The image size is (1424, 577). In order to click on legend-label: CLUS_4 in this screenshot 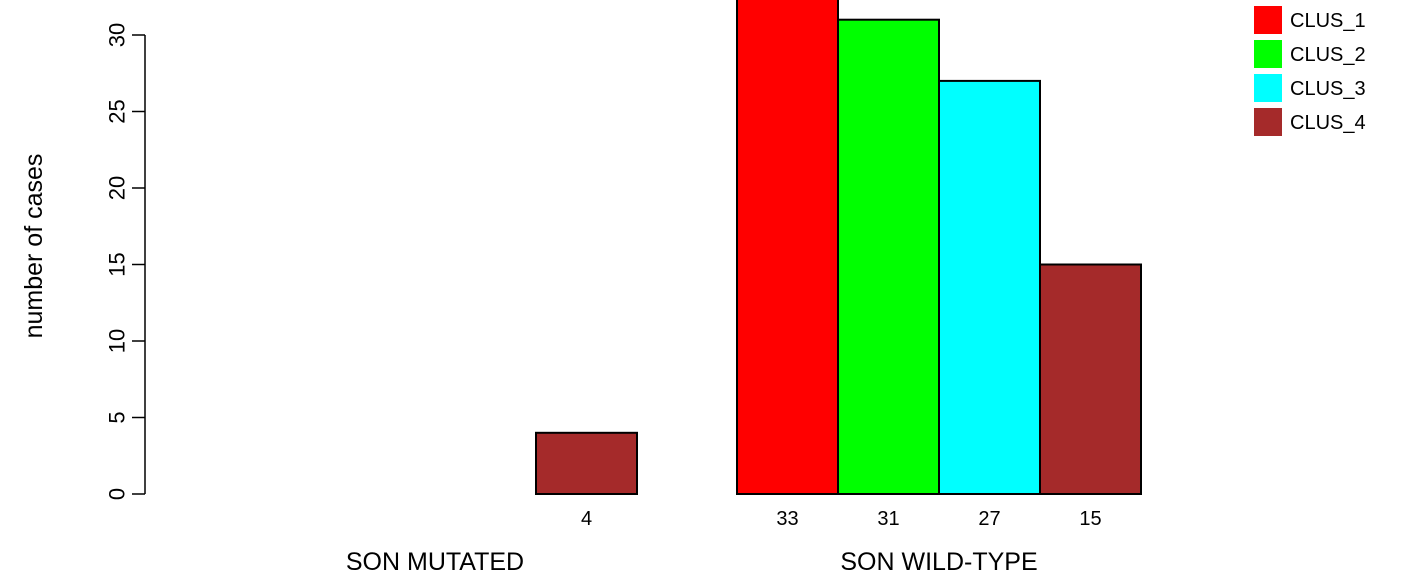, I will do `click(1328, 123)`.